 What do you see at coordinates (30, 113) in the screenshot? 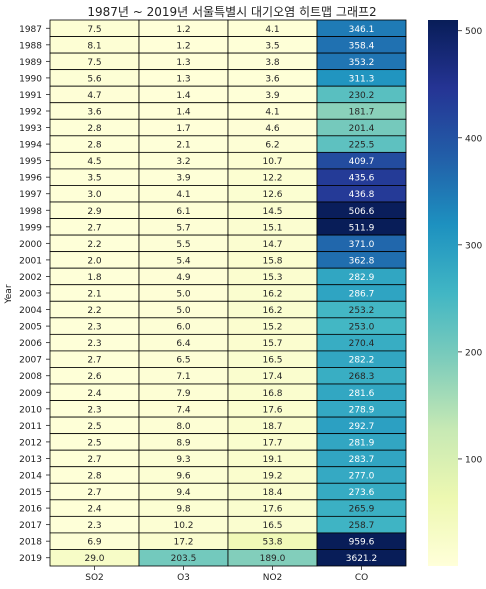
I see `row-tick-label: 1992` at bounding box center [30, 113].